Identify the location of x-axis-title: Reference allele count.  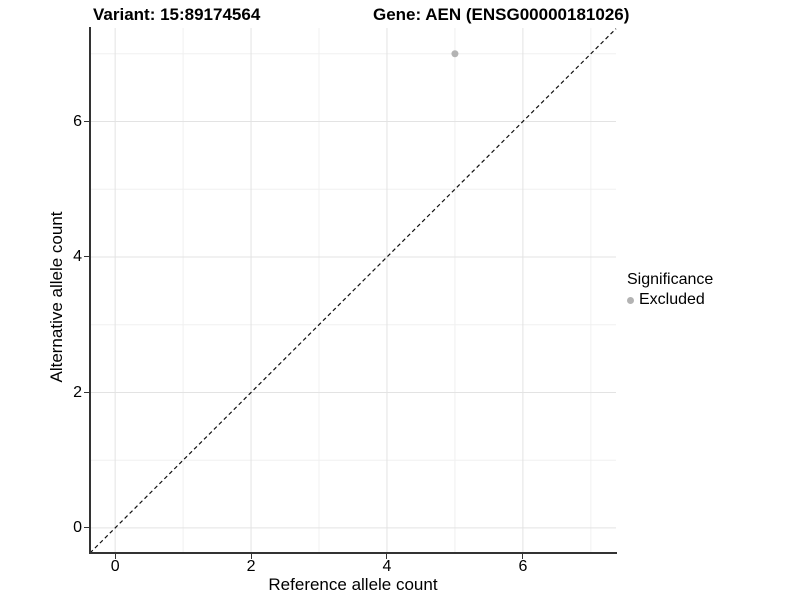
(353, 584).